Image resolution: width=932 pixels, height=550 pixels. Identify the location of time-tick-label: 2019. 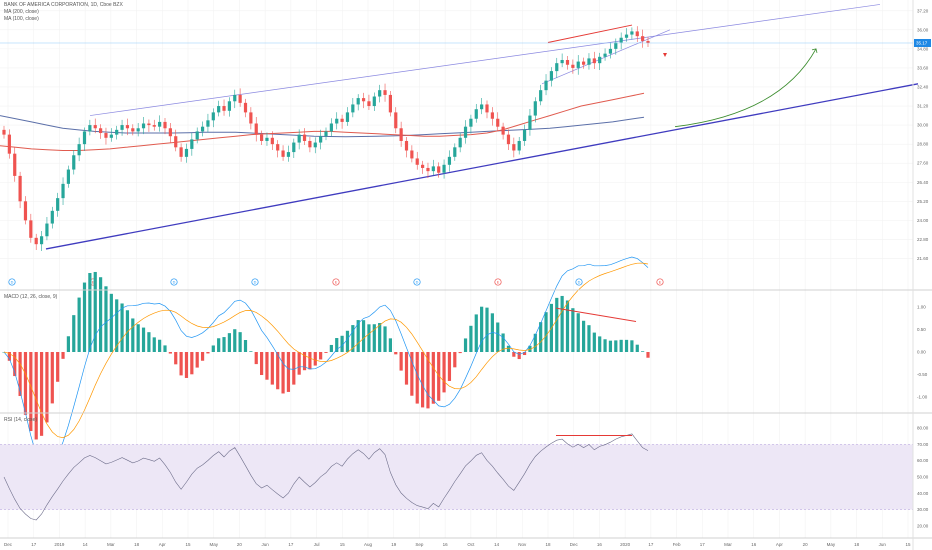
(59, 544).